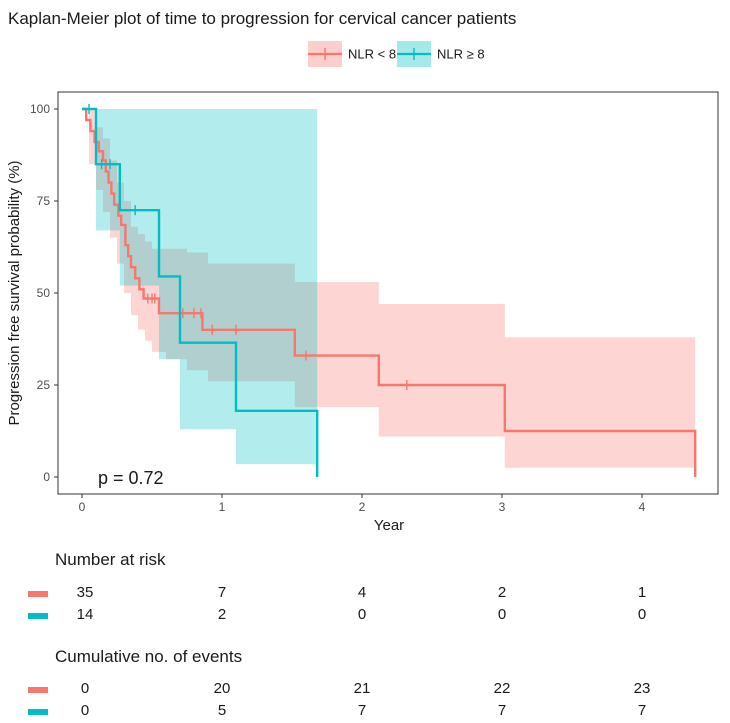  What do you see at coordinates (40, 109) in the screenshot?
I see `y-tick-label: 100` at bounding box center [40, 109].